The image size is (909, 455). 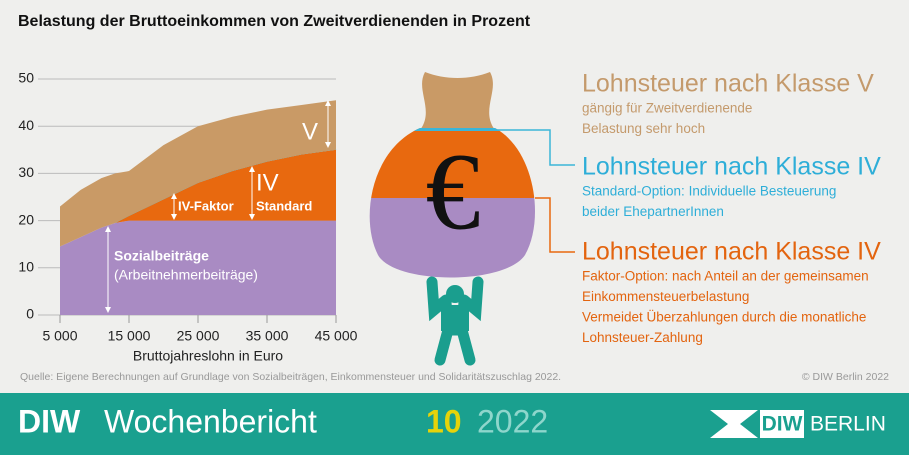 I want to click on y-tick-label: 0, so click(x=30, y=314).